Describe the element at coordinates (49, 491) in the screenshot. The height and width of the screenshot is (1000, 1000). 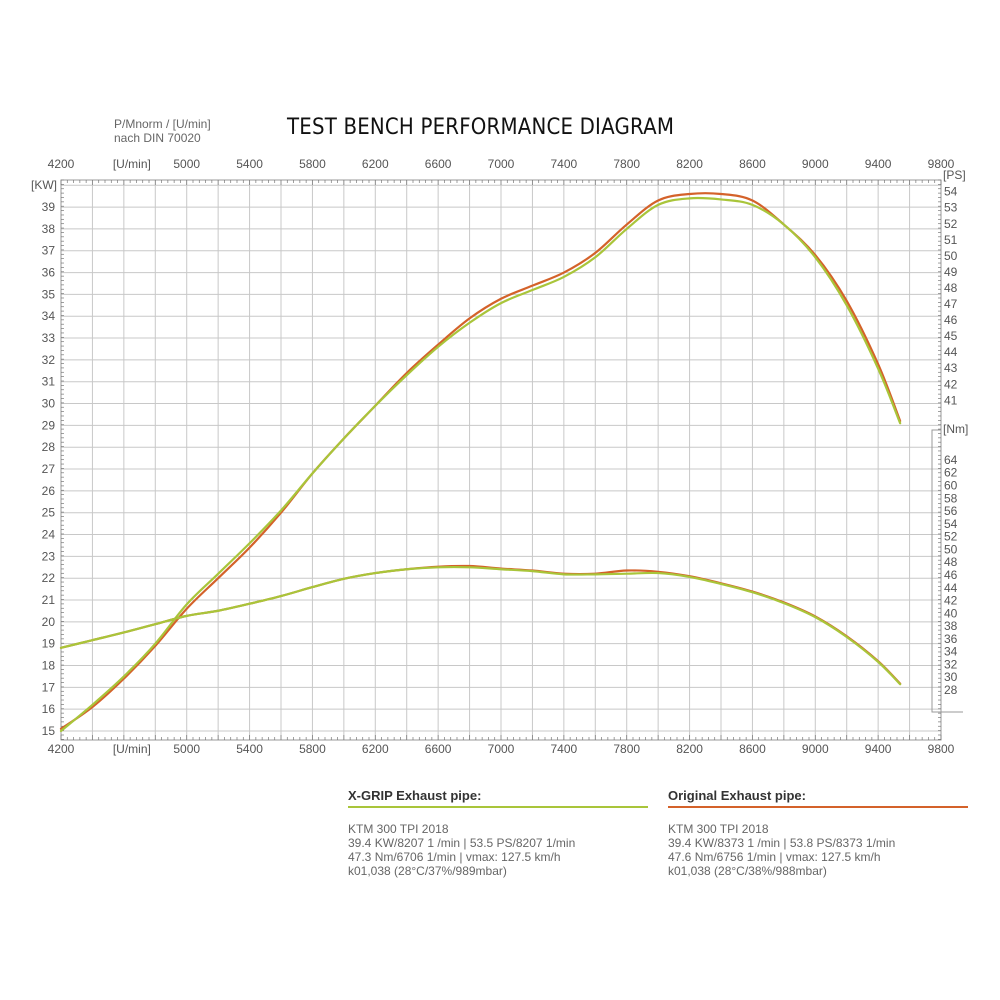
I see `y-tick-label-kw: 26` at that location.